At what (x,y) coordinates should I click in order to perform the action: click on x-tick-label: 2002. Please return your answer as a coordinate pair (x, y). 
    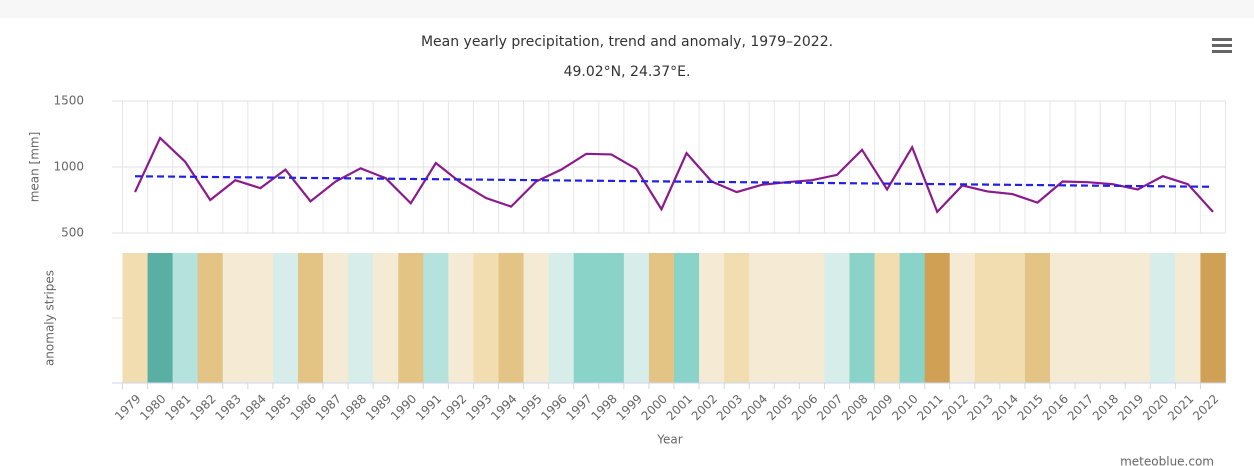
    Looking at the image, I should click on (704, 407).